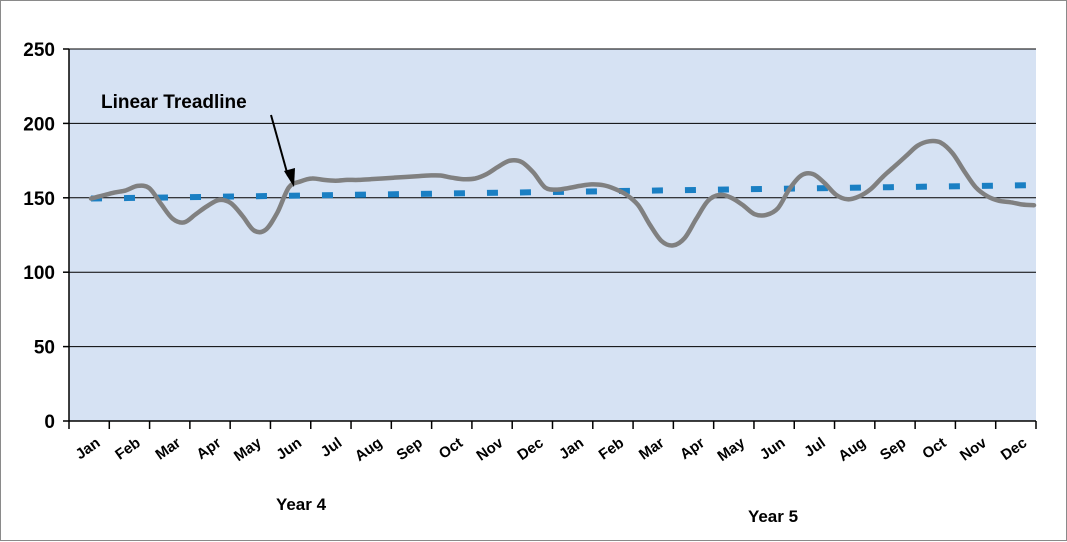 The image size is (1067, 542). Describe the element at coordinates (652, 448) in the screenshot. I see `x-tick-label-14: Mar` at that location.